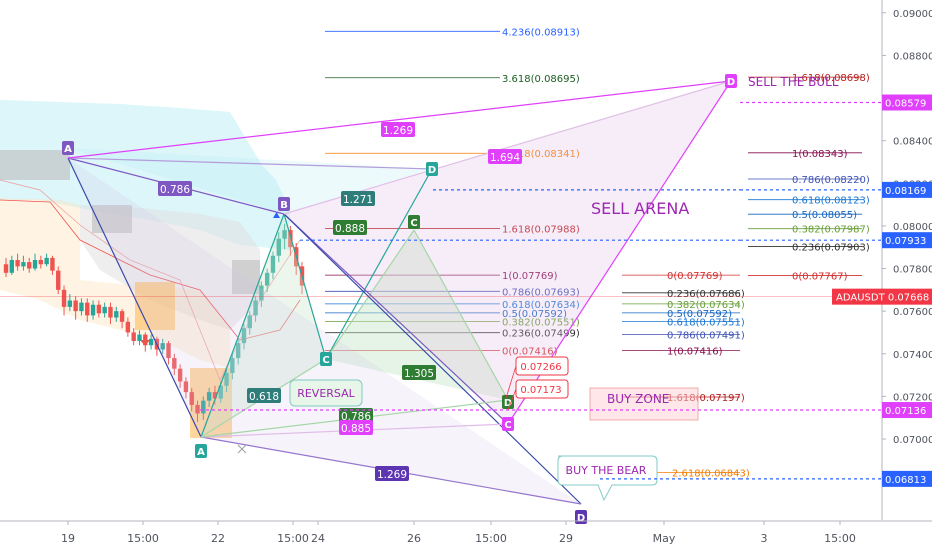 The image size is (932, 550). What do you see at coordinates (606, 470) in the screenshot?
I see `annotation-buy-the-bear: BUY THE BEAR` at bounding box center [606, 470].